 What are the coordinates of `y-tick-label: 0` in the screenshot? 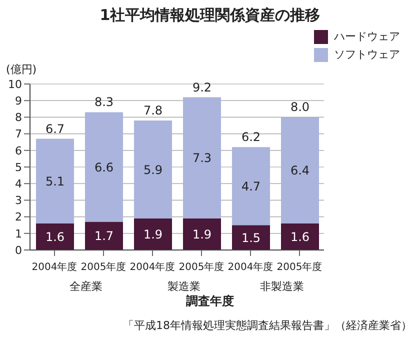 It's located at (18, 250).